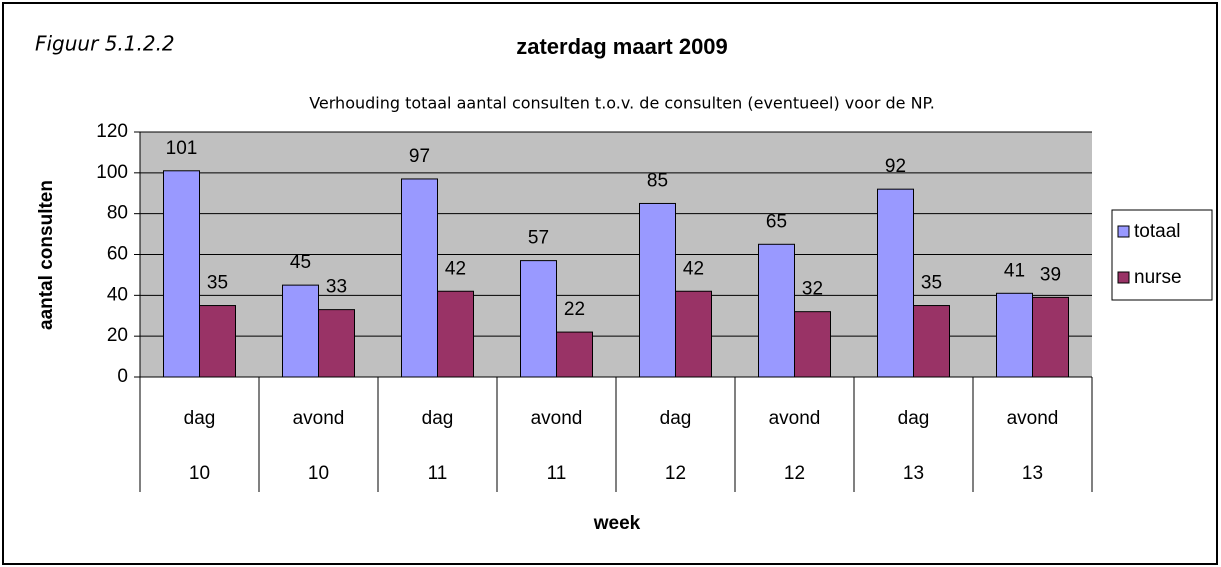  Describe the element at coordinates (657, 180) in the screenshot. I see `data-label: 85` at that location.